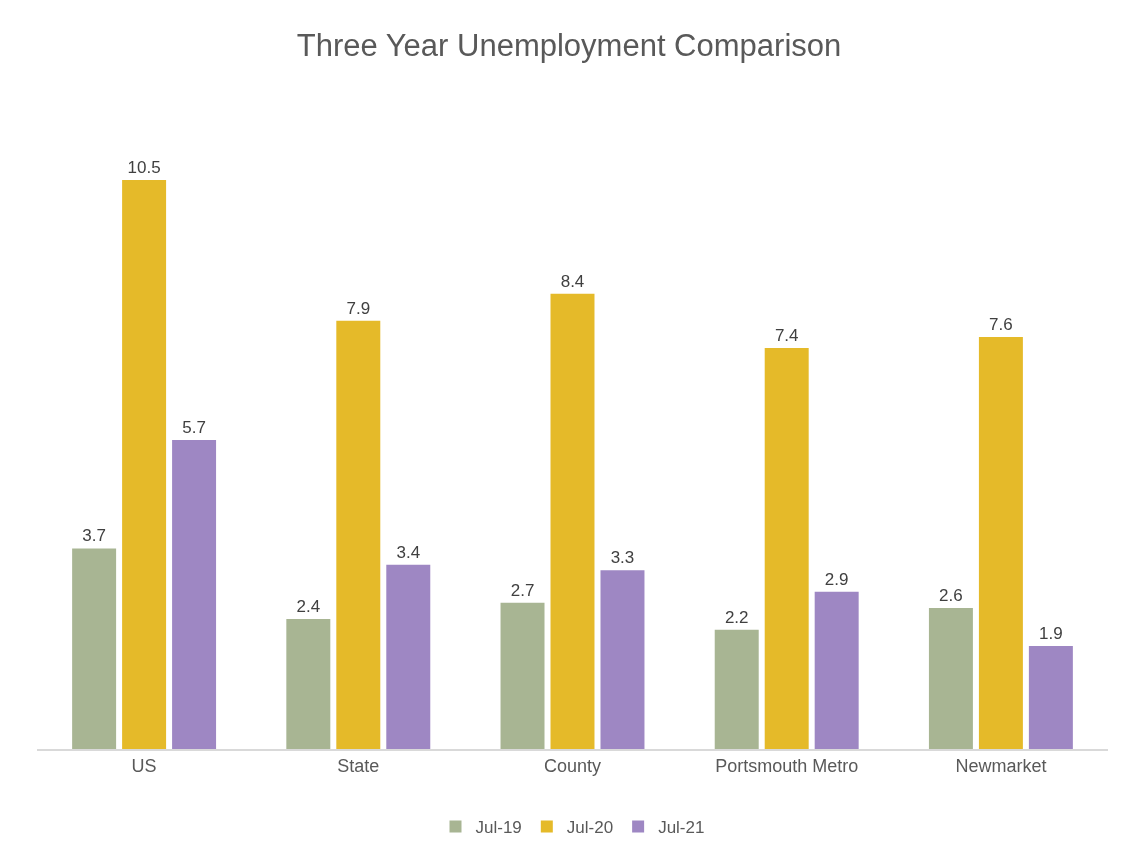 This screenshot has height=859, width=1138. Describe the element at coordinates (836, 579) in the screenshot. I see `data-label: 2.9` at that location.